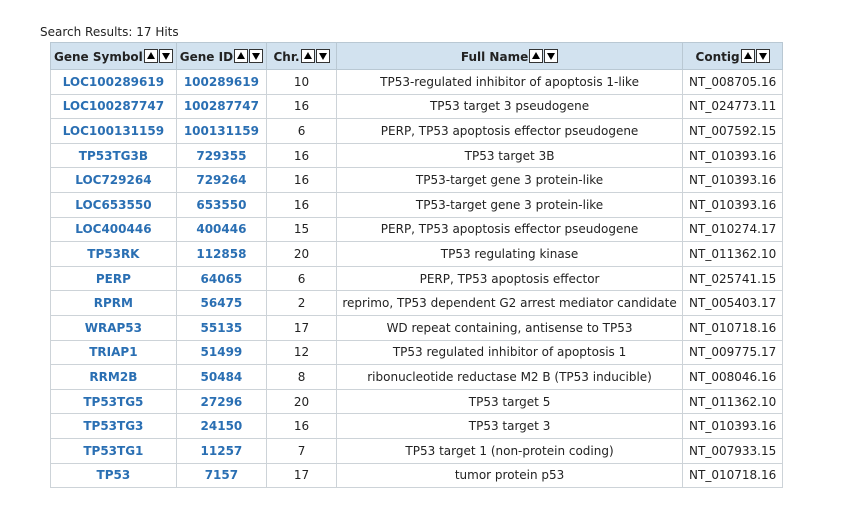 Image resolution: width=868 pixels, height=518 pixels. Describe the element at coordinates (286, 56) in the screenshot. I see `header-label: Chr.` at that location.